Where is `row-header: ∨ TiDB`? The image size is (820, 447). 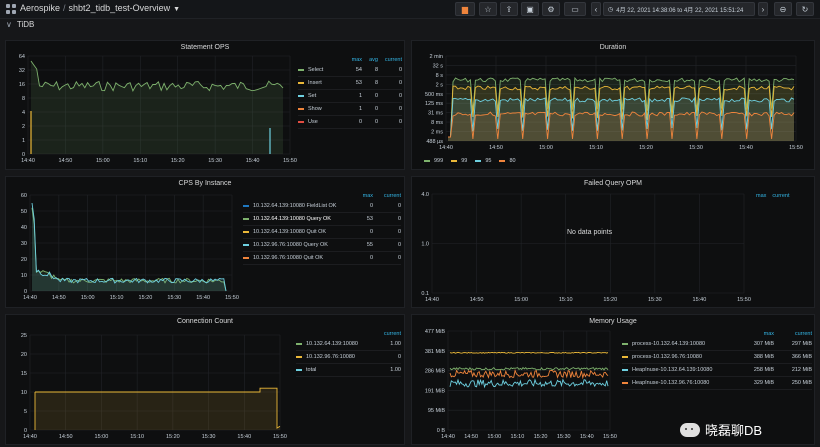 row-header: ∨ TiDB is located at coordinates (20, 24).